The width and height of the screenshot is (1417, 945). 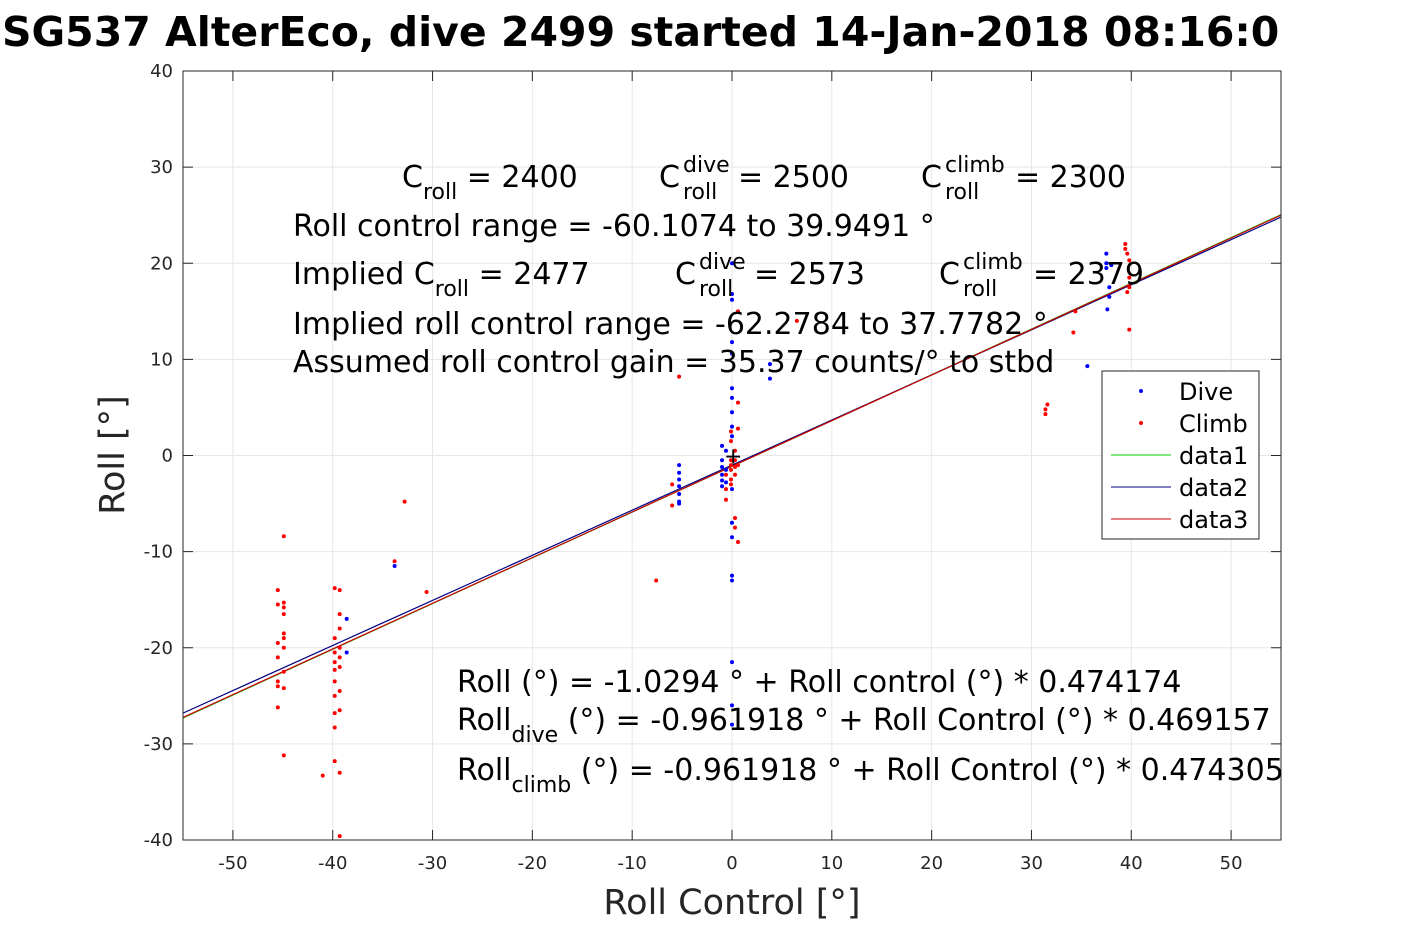 What do you see at coordinates (158, 456) in the screenshot?
I see `y-tick-labels: -40 -30 -20 -10 0 10 20 30 40` at bounding box center [158, 456].